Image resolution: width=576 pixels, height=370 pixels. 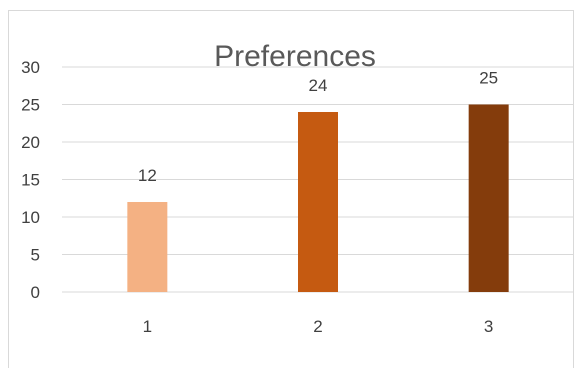 I want to click on x-tick-label: 1, so click(x=147, y=326).